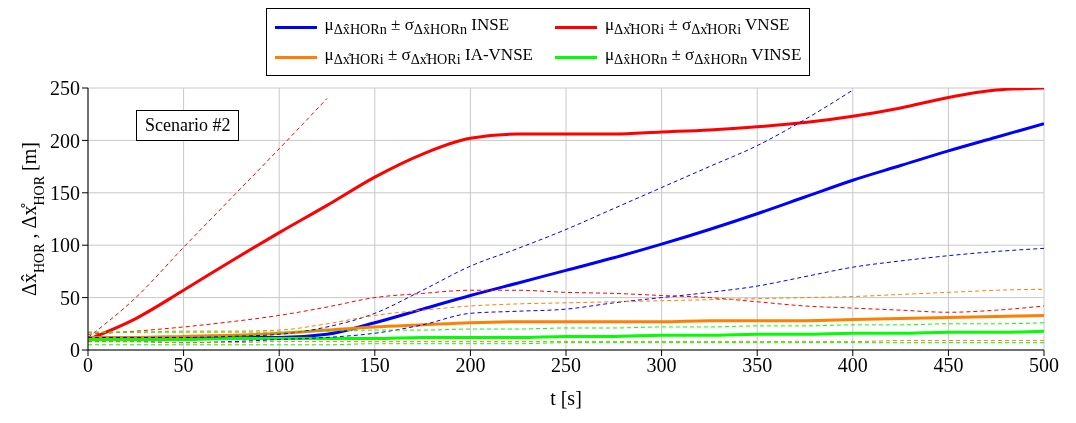 This screenshot has width=1076, height=423. Describe the element at coordinates (75, 350) in the screenshot. I see `y-tick-label: 0` at that location.